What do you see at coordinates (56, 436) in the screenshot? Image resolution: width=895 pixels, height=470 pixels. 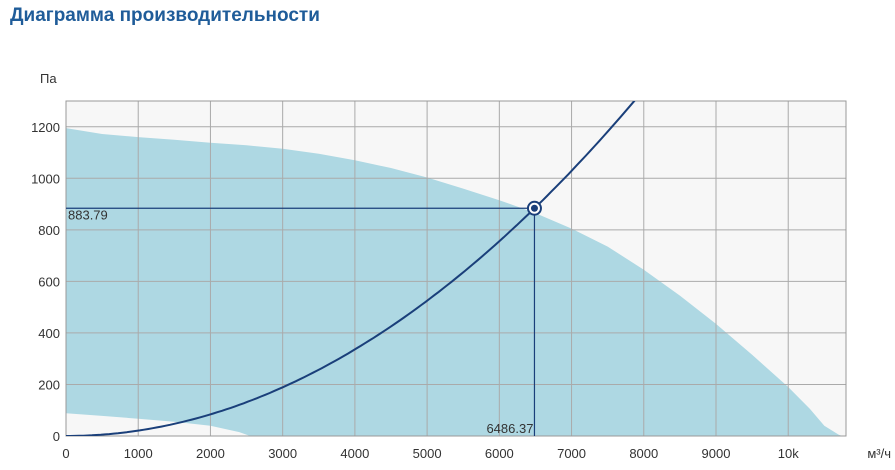 I see `y-tick-label: 0` at bounding box center [56, 436].